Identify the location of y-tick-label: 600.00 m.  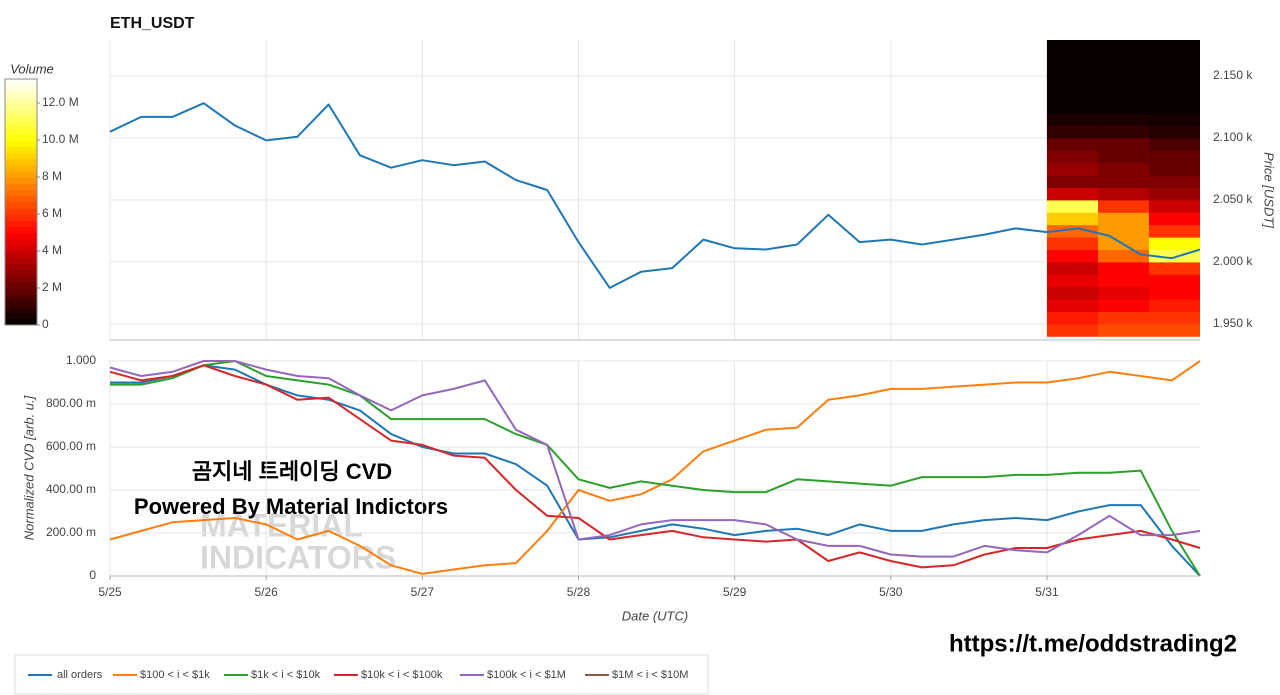
(71, 446).